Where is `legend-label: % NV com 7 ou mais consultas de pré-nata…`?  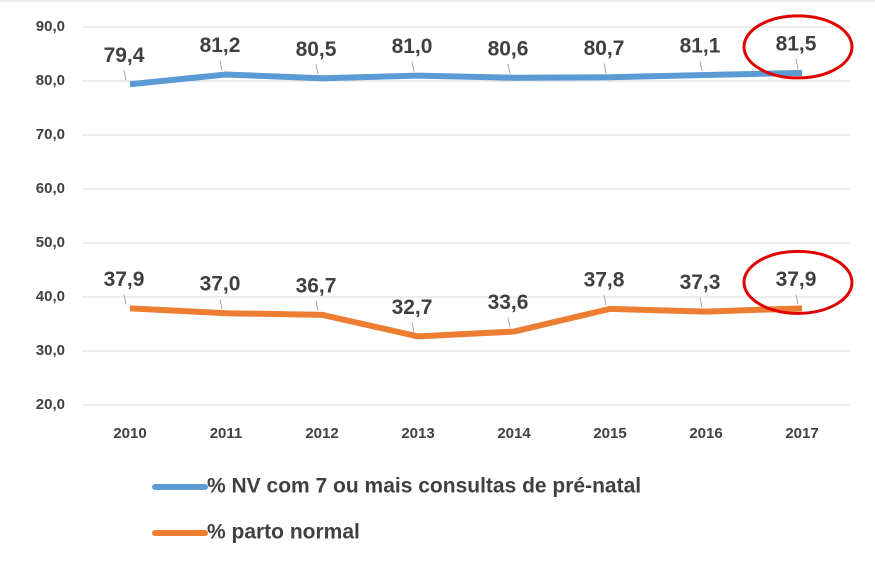 legend-label: % NV com 7 ou mais consultas de pré-nata… is located at coordinates (424, 486).